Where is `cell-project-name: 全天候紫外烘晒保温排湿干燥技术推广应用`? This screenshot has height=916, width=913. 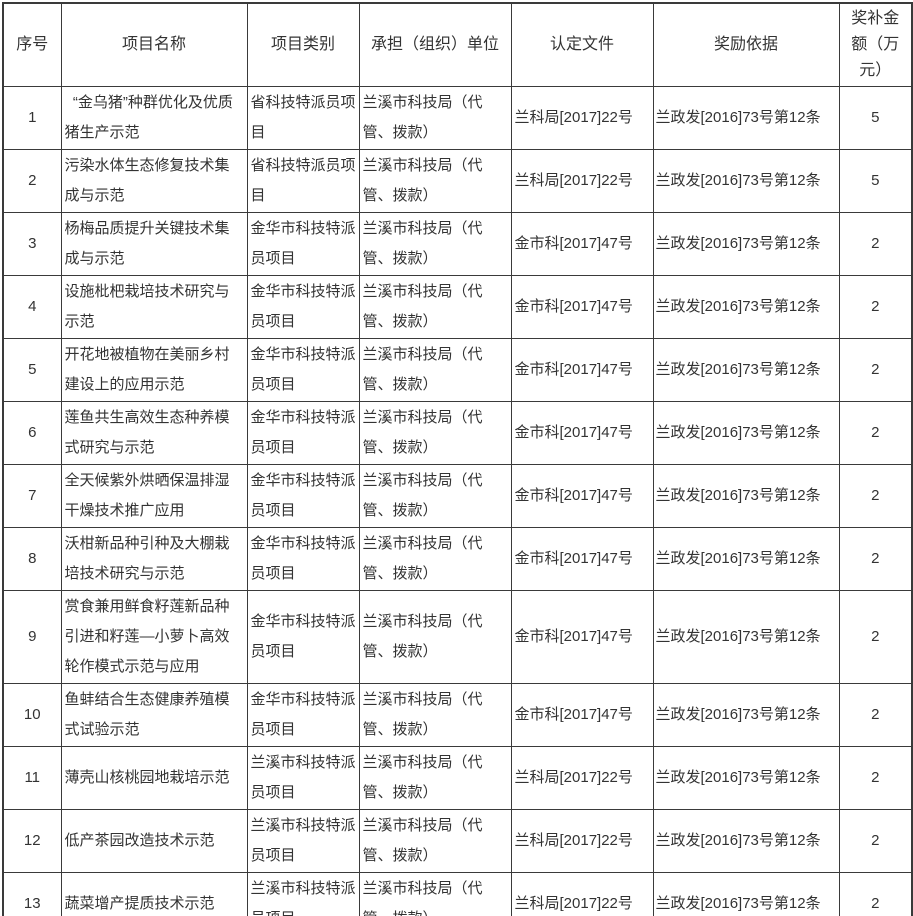 cell-project-name: 全天候紫外烘晒保温排湿干燥技术推广应用 is located at coordinates (154, 496).